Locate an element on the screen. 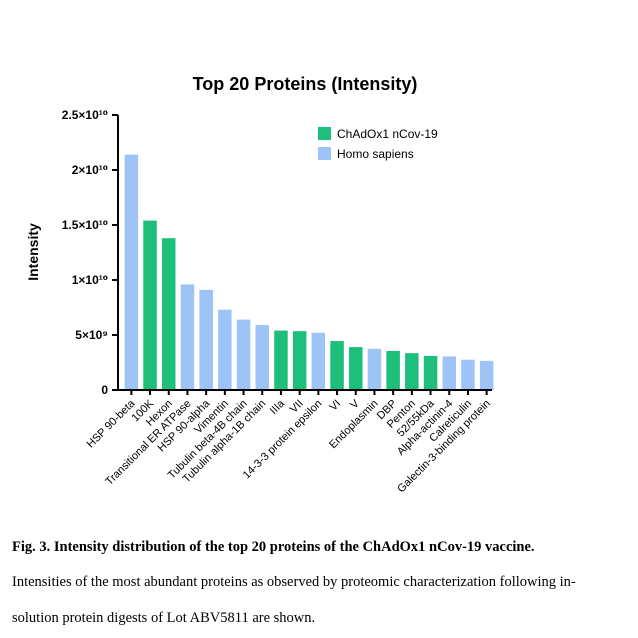  y-tick-label: 1×10¹⁰ is located at coordinates (90, 280).